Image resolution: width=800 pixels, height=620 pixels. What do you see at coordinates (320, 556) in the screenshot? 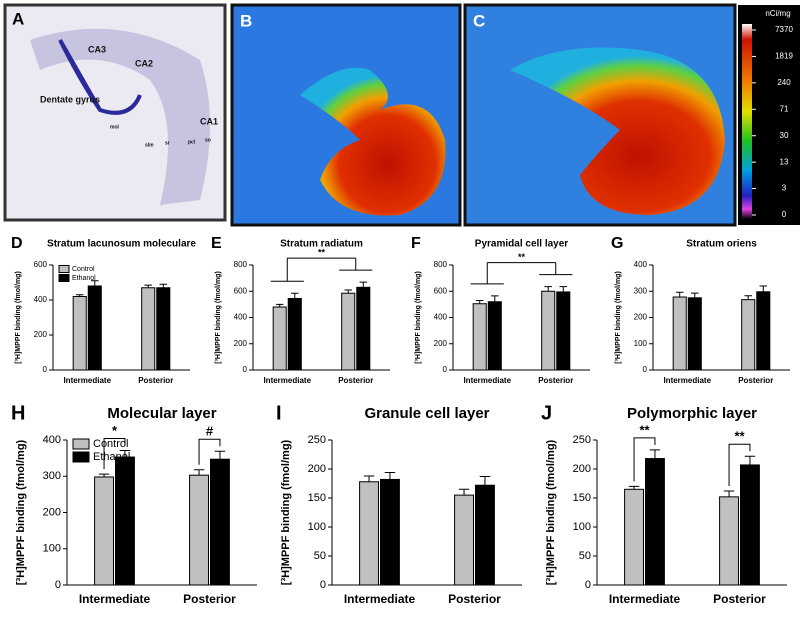
I see `y-tick-label: 50` at bounding box center [320, 556].